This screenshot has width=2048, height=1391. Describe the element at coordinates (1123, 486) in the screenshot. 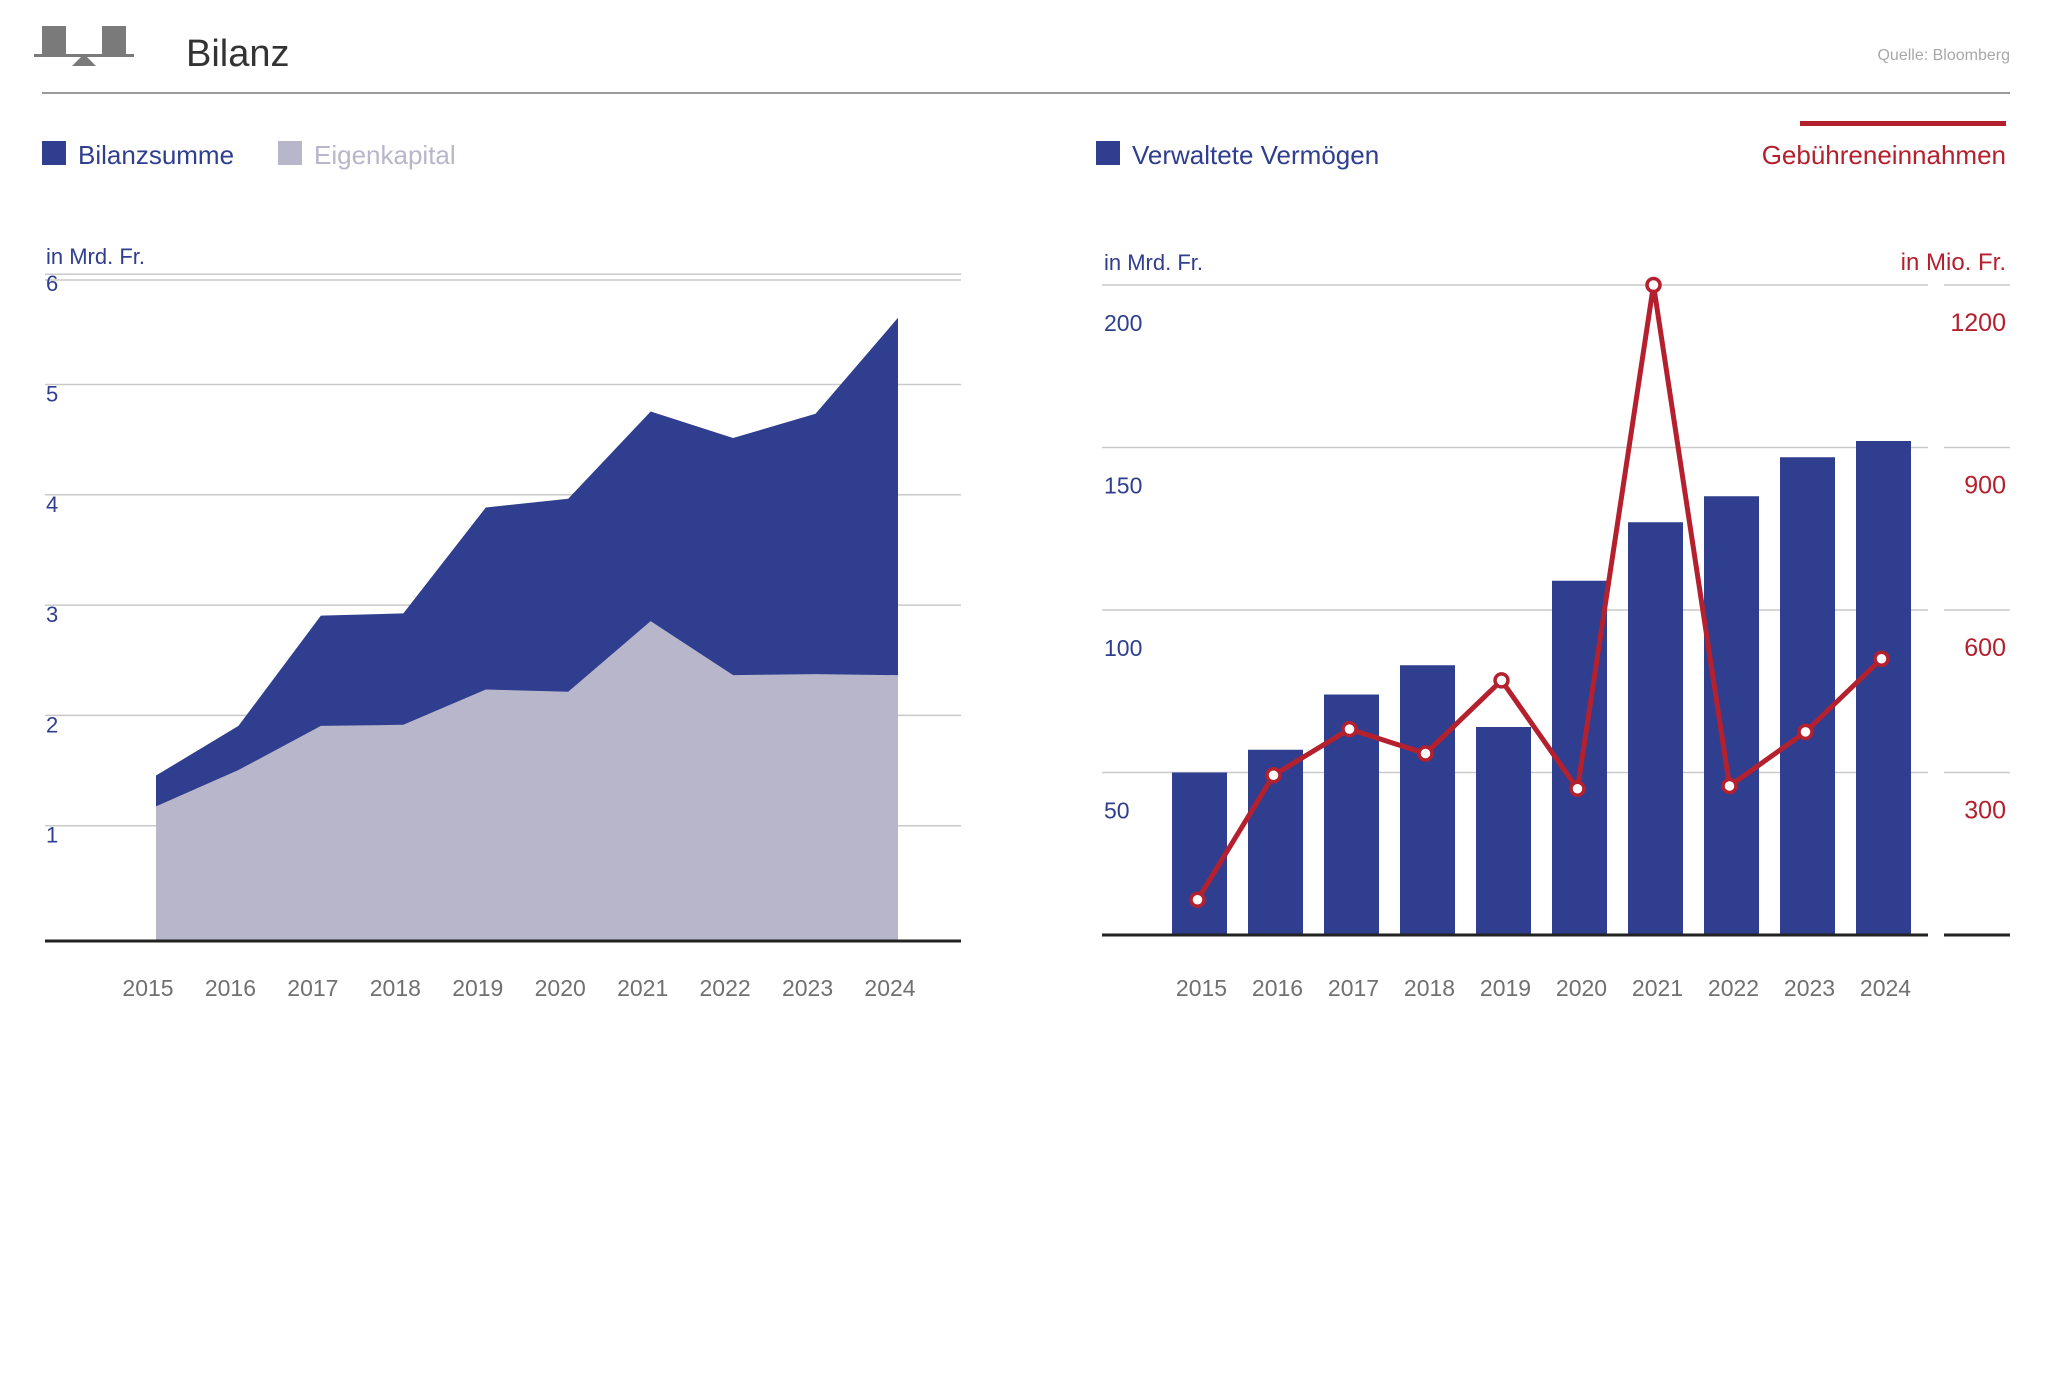

I see `y-tick-label-left-scale: 150` at that location.